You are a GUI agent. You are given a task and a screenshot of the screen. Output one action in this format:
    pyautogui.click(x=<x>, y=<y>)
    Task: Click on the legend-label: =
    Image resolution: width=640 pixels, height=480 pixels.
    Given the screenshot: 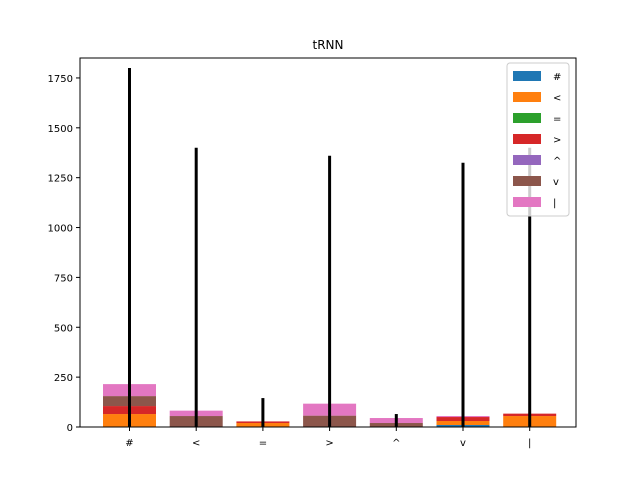 What is the action you would take?
    pyautogui.click(x=557, y=119)
    